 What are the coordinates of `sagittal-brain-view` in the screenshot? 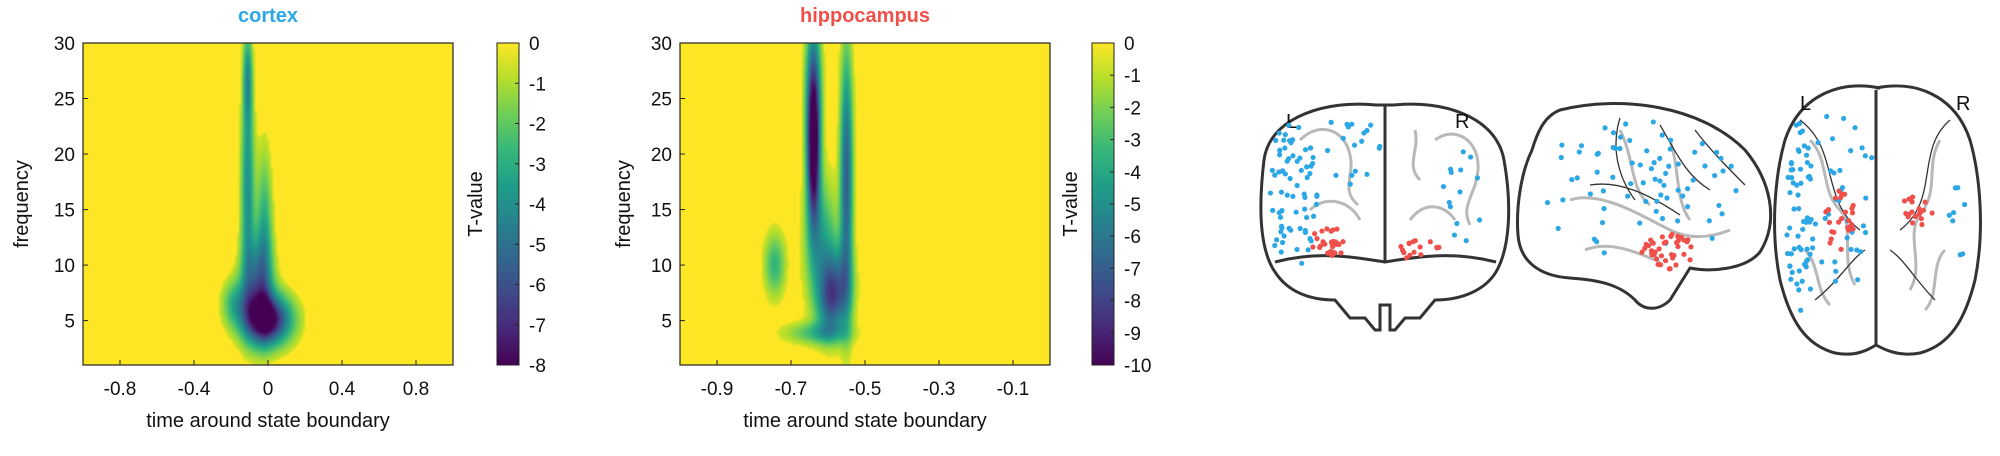 It's located at (1644, 206).